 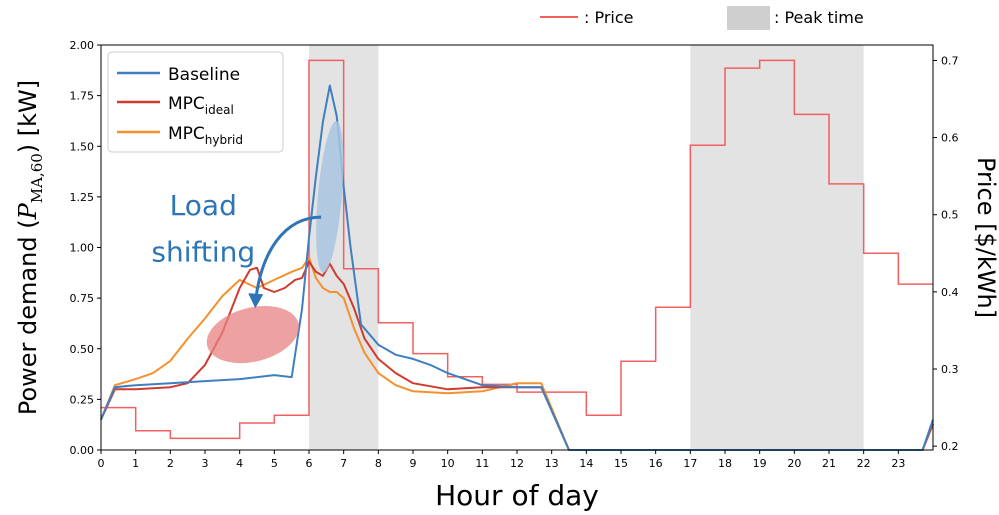 What do you see at coordinates (28, 211) in the screenshot?
I see `y-left-label-var: P` at bounding box center [28, 211].